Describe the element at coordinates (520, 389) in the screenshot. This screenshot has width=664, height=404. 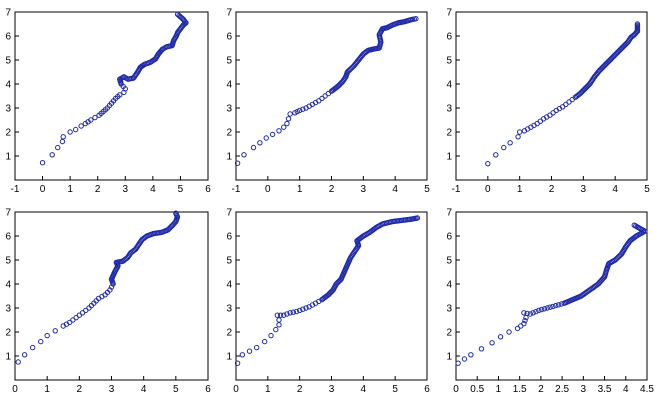
I see `x-tick-label: 1.5` at that location.